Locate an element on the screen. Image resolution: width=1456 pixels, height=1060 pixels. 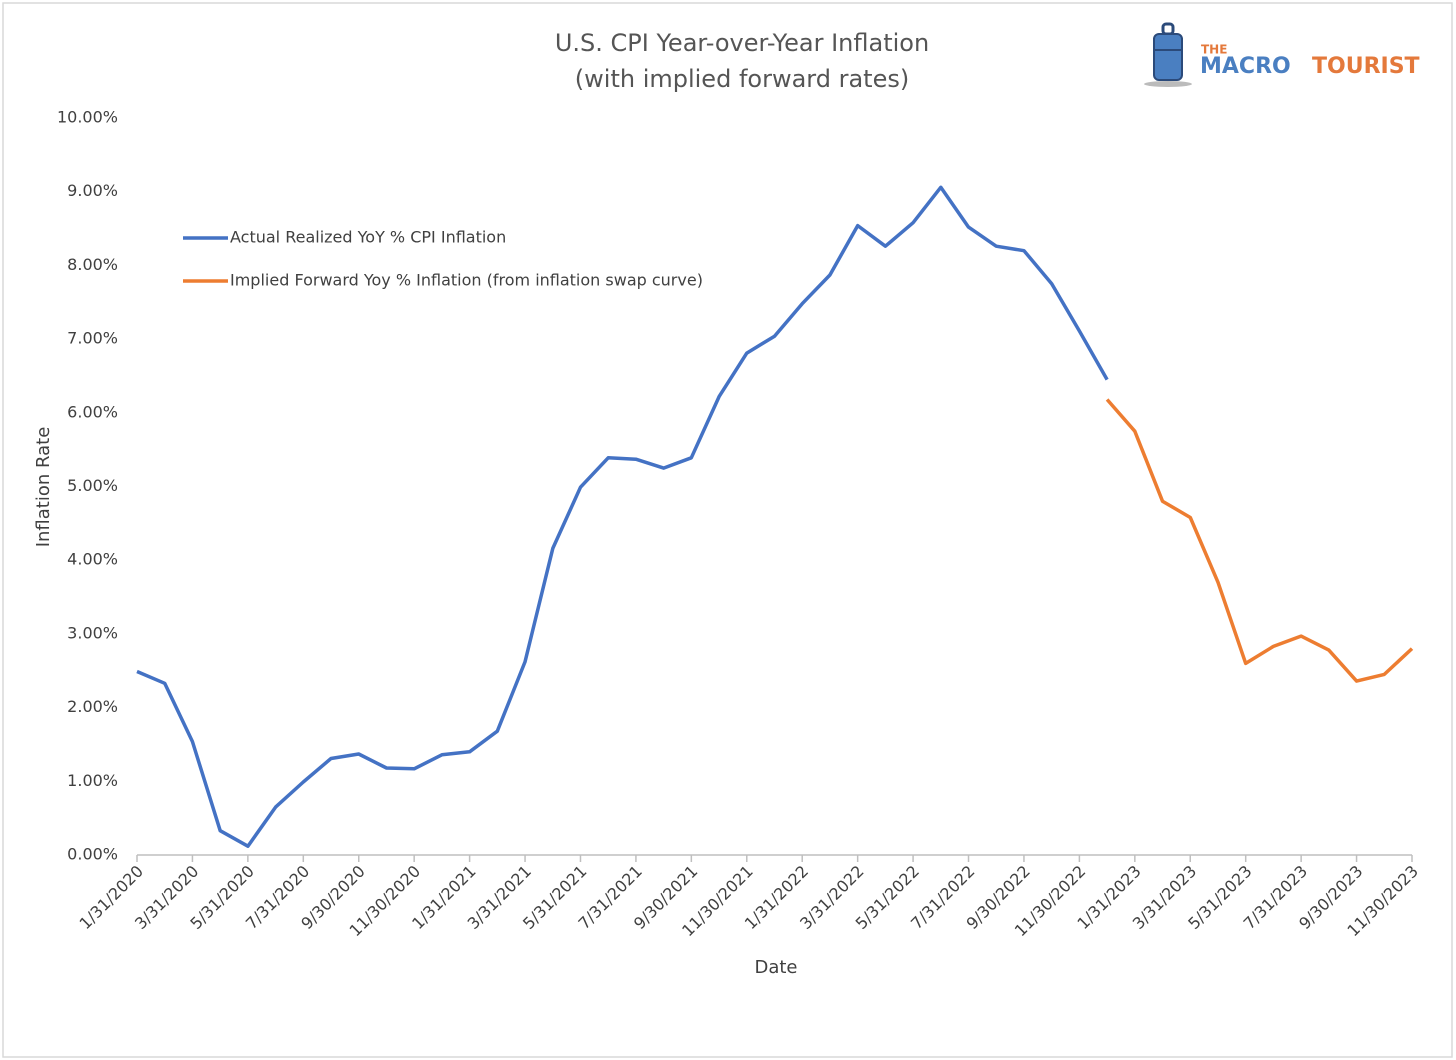
series-line is located at coordinates (1259, 540).